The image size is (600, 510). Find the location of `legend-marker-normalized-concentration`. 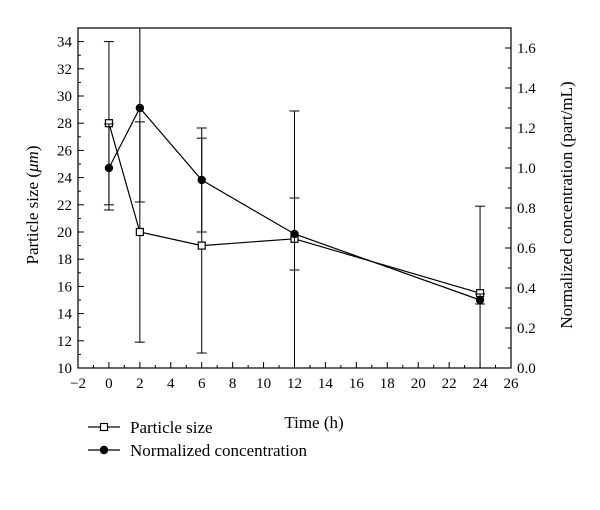

legend-marker-normalized-concentration is located at coordinates (104, 450).